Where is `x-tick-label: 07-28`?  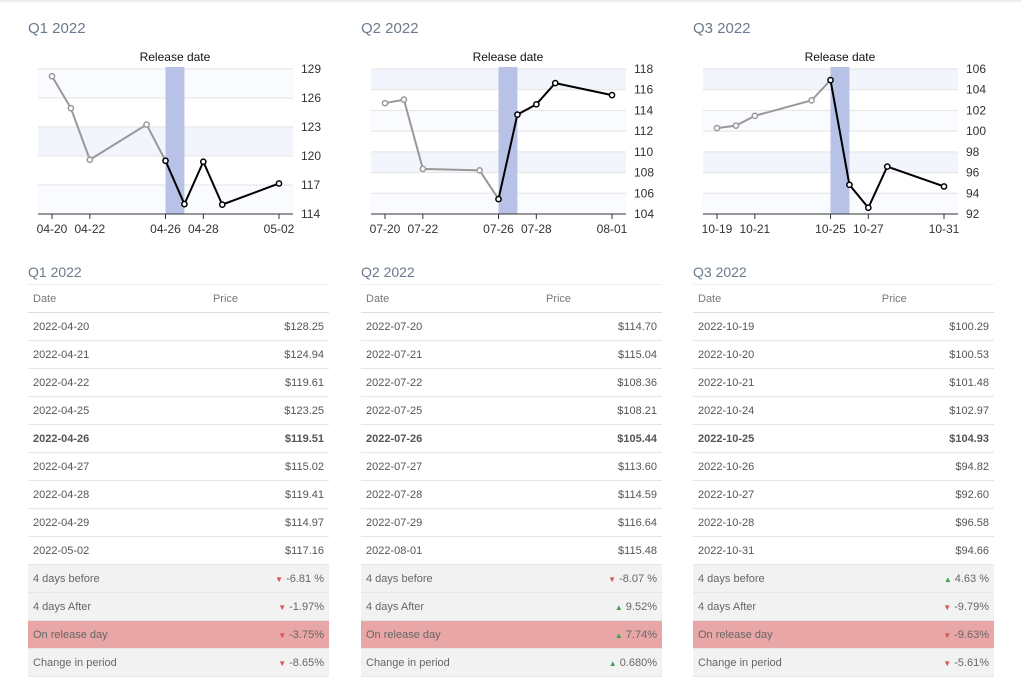 x-tick-label: 07-28 is located at coordinates (536, 229).